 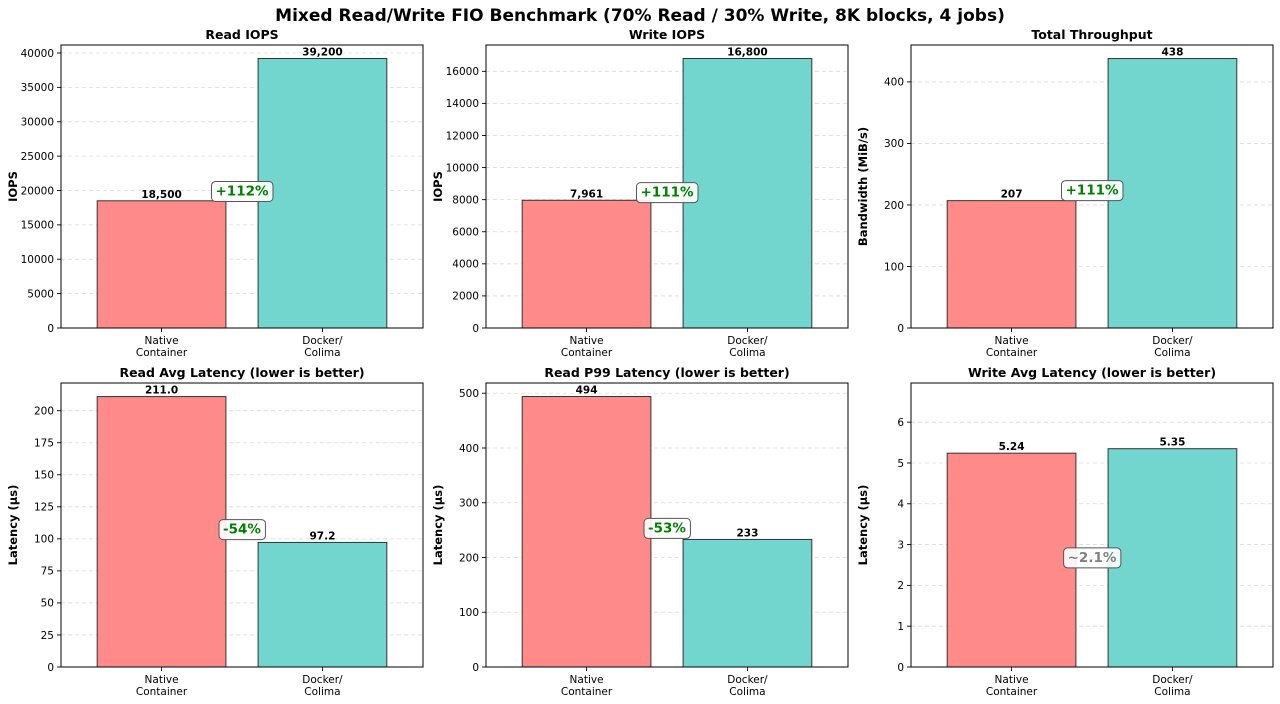 I want to click on y-tick-label: 16000, so click(x=462, y=72).